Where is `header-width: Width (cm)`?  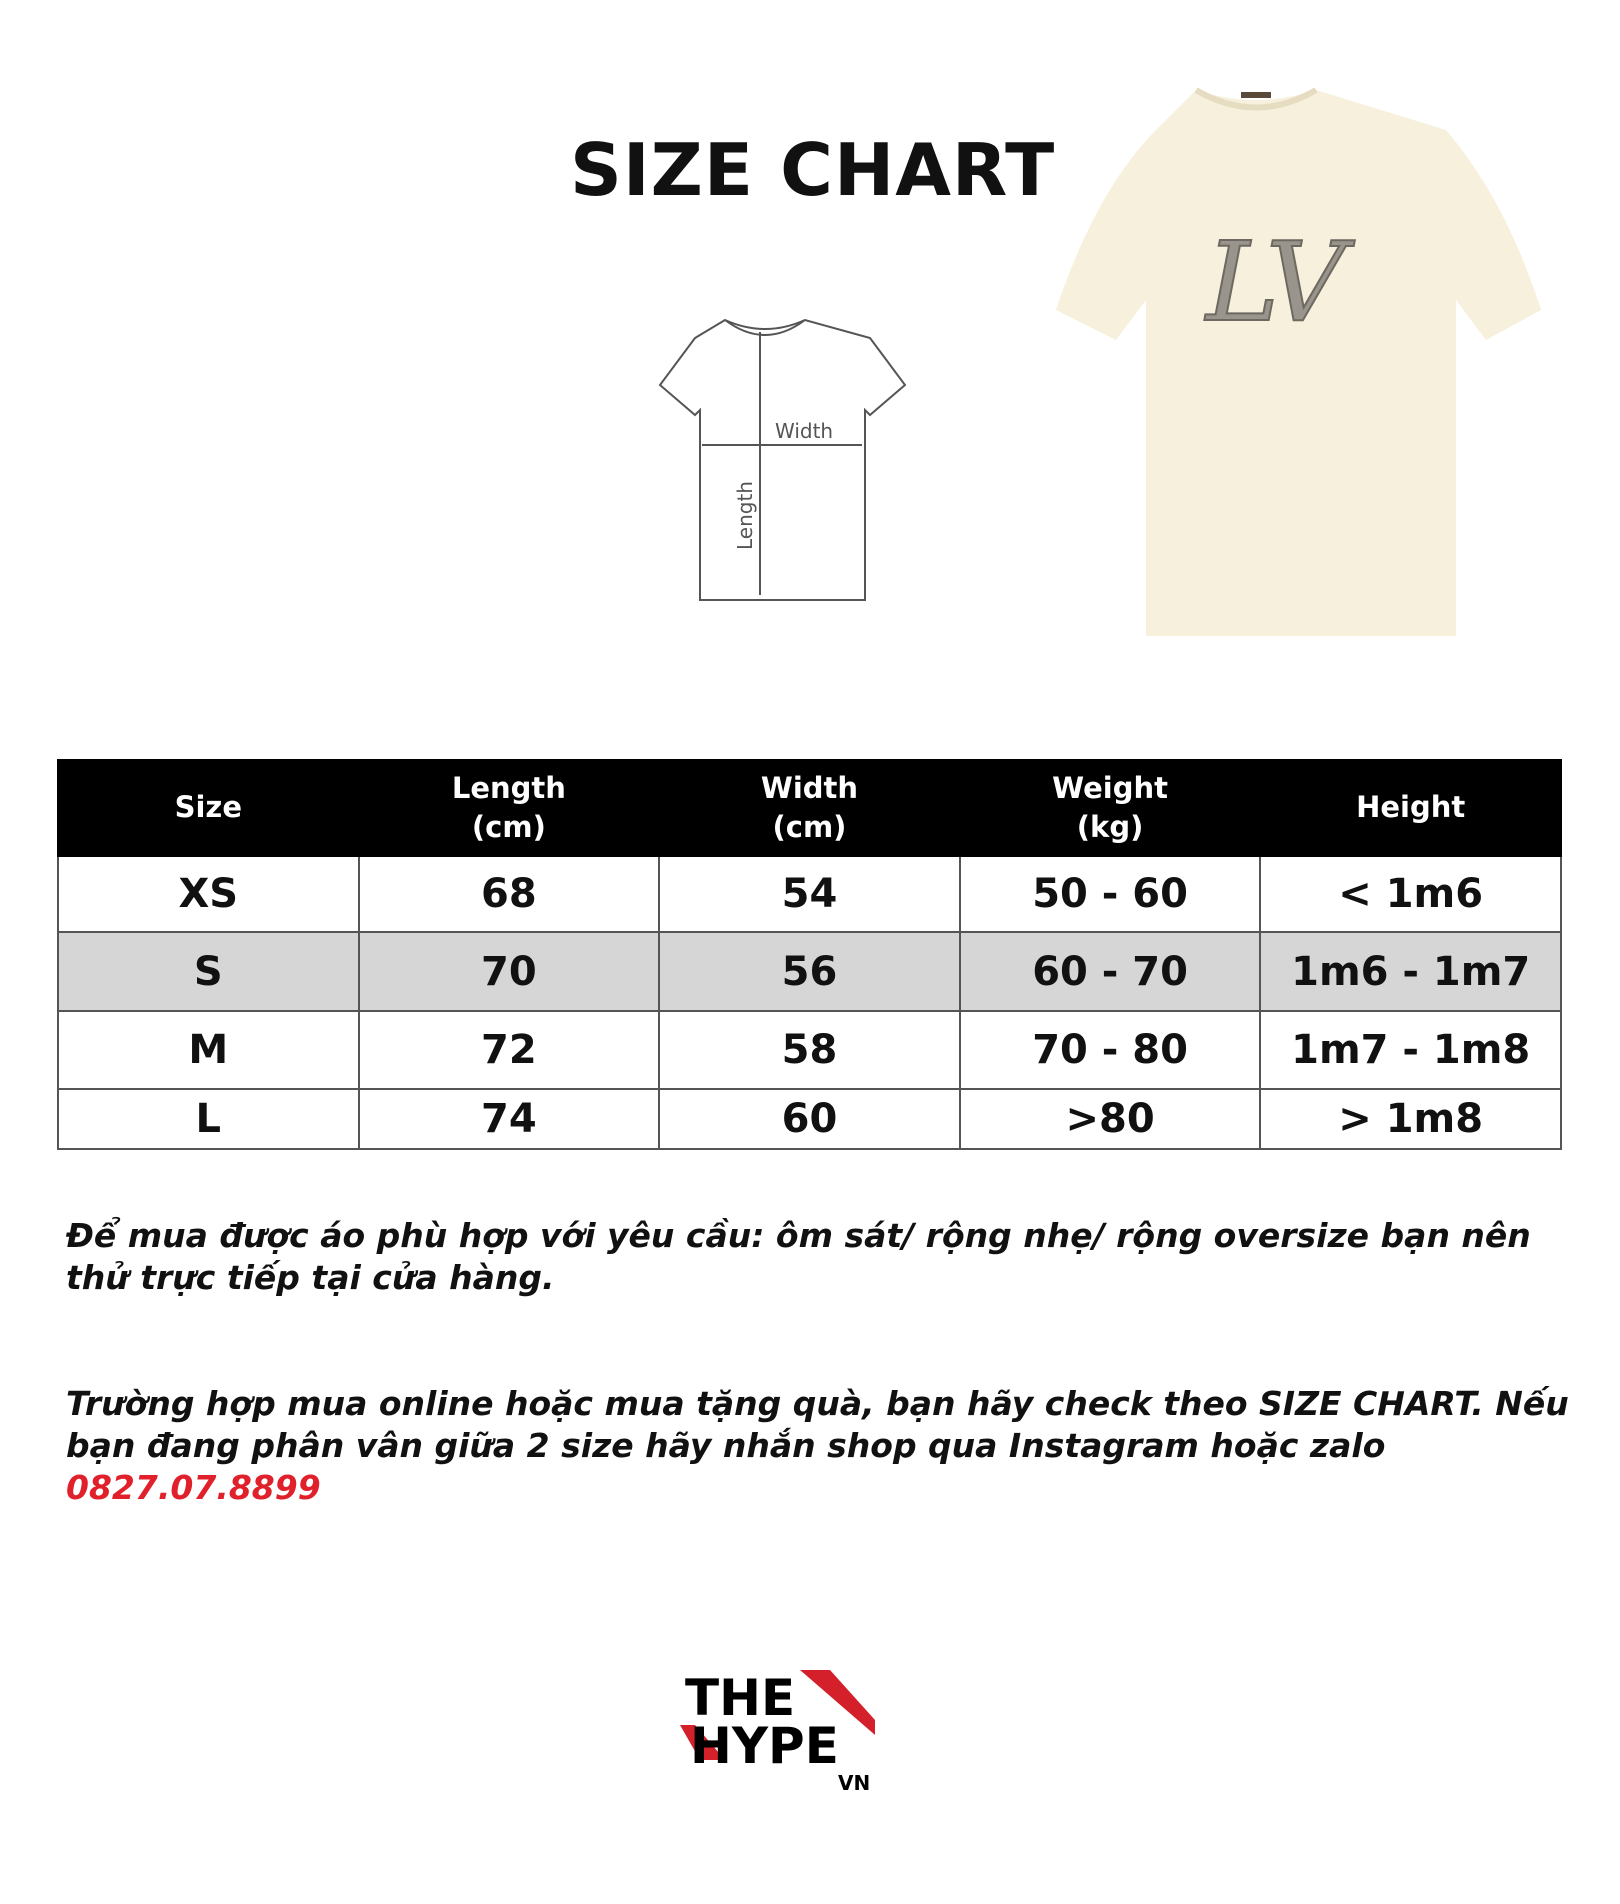
header-width: Width (cm) is located at coordinates (809, 808).